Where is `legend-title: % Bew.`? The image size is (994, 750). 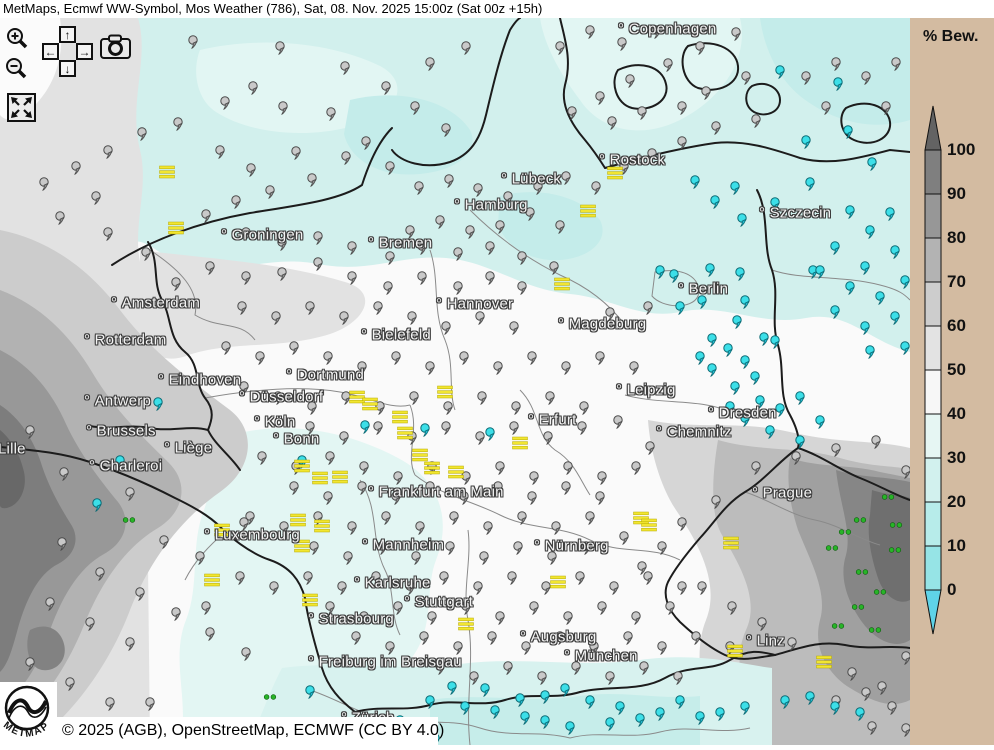 legend-title: % Bew. is located at coordinates (951, 36).